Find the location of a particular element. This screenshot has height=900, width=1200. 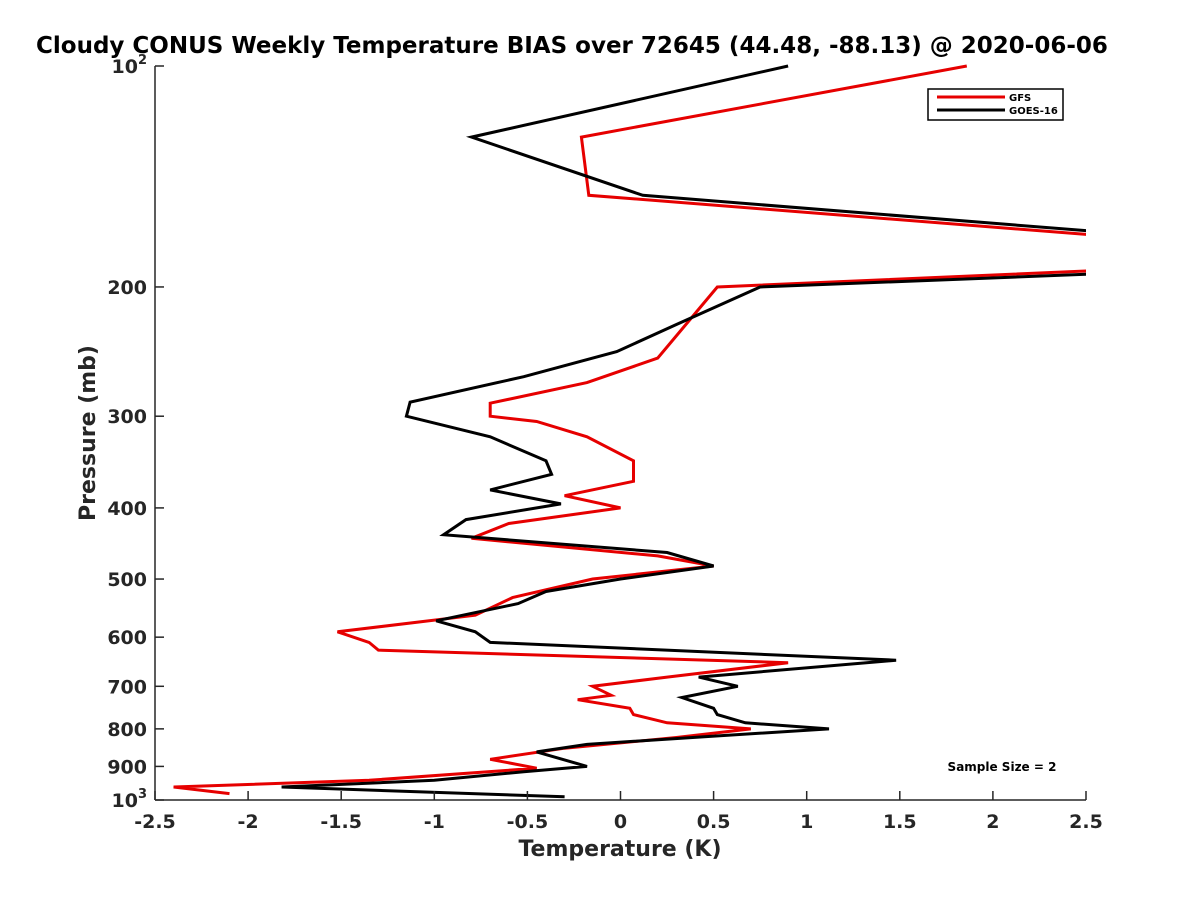

y-axis-ticks: 10² 200 300 400 500 600 700 800 900 10³ is located at coordinates (135, 432).